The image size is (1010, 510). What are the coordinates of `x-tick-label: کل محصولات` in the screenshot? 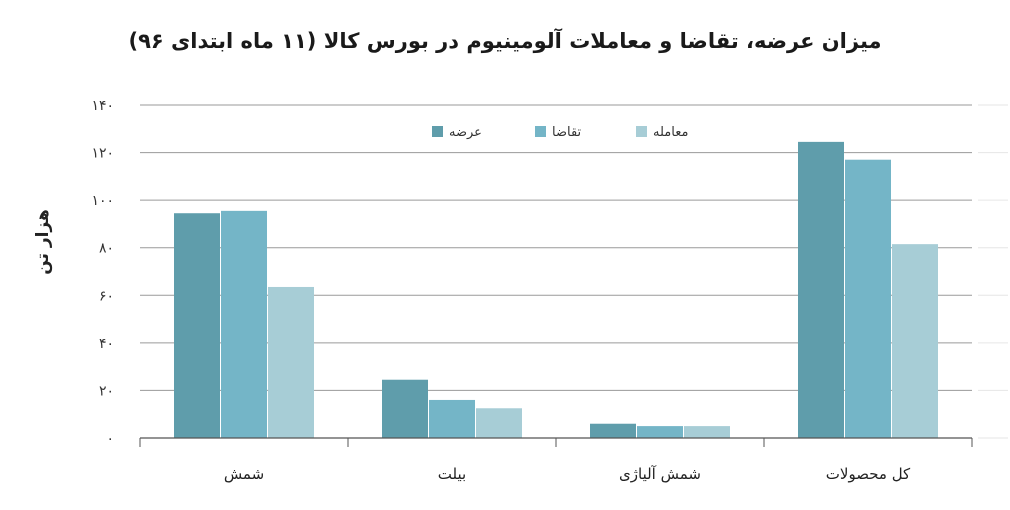 It's located at (868, 474).